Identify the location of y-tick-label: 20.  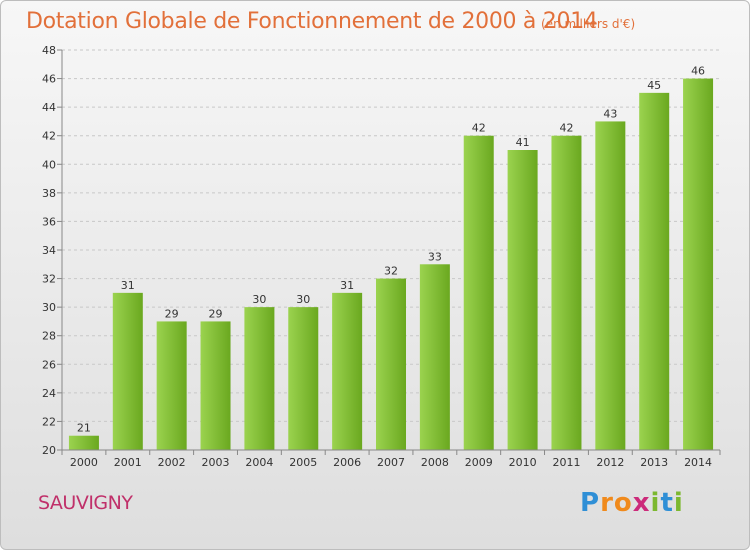
(49, 450).